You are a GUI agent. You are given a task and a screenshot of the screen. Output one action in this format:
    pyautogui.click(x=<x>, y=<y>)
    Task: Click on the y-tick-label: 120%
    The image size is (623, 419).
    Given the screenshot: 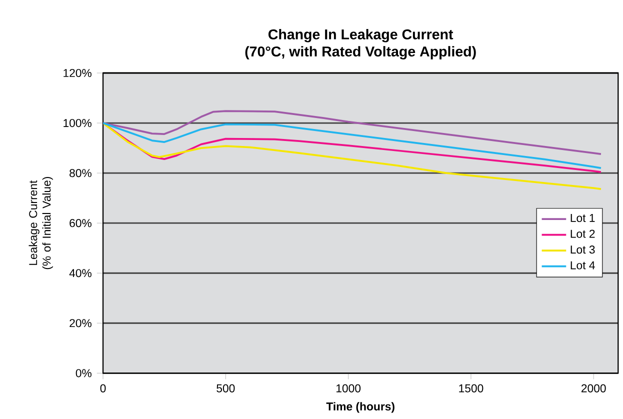 What is the action you would take?
    pyautogui.click(x=78, y=73)
    